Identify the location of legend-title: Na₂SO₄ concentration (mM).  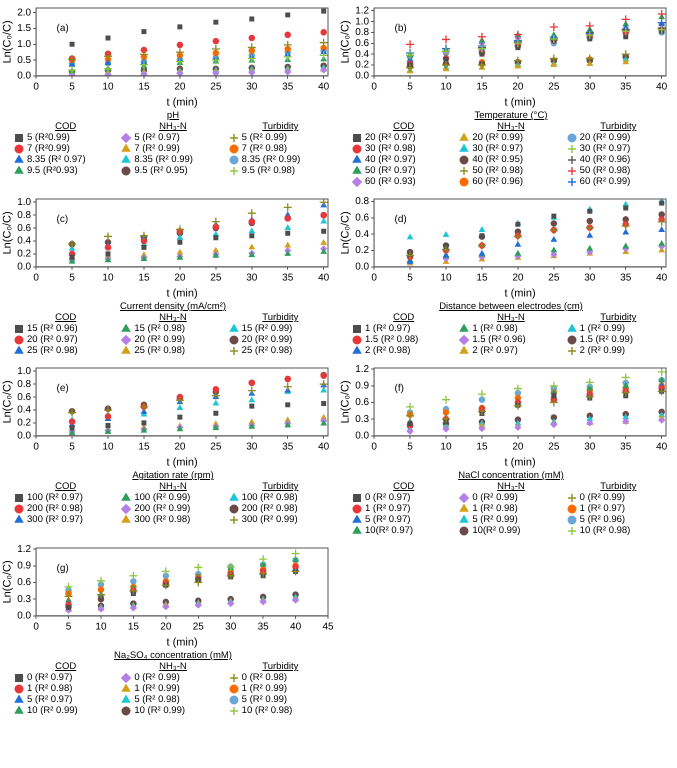
(173, 655).